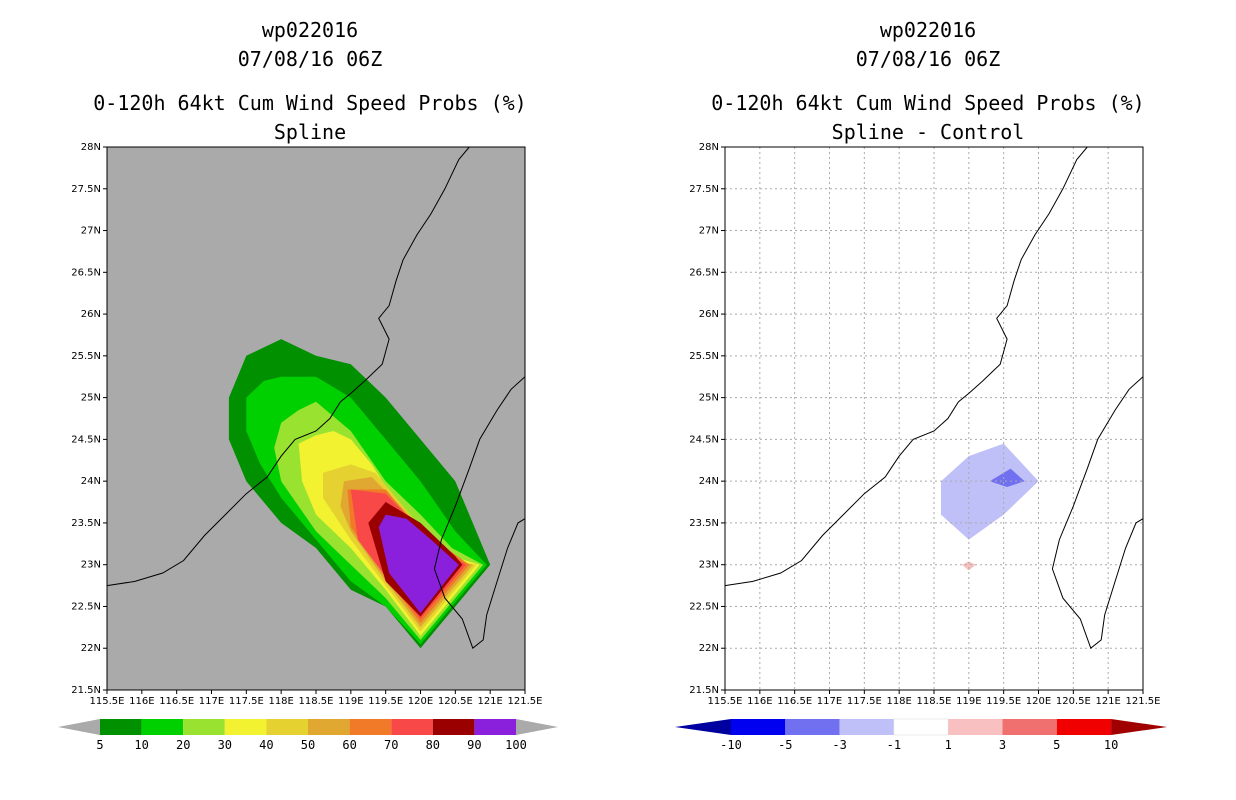 The height and width of the screenshot is (800, 1236). I want to click on left-colorbar-label: 50, so click(308, 745).